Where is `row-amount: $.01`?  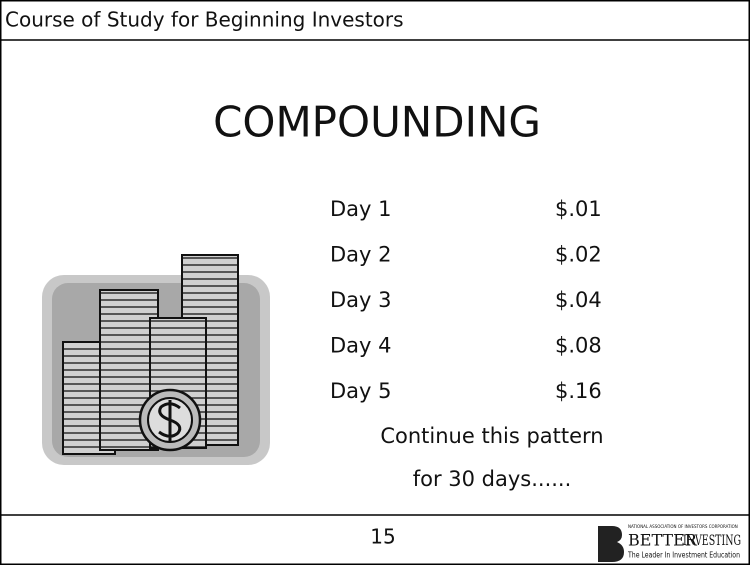
row-amount: $.01 is located at coordinates (578, 209).